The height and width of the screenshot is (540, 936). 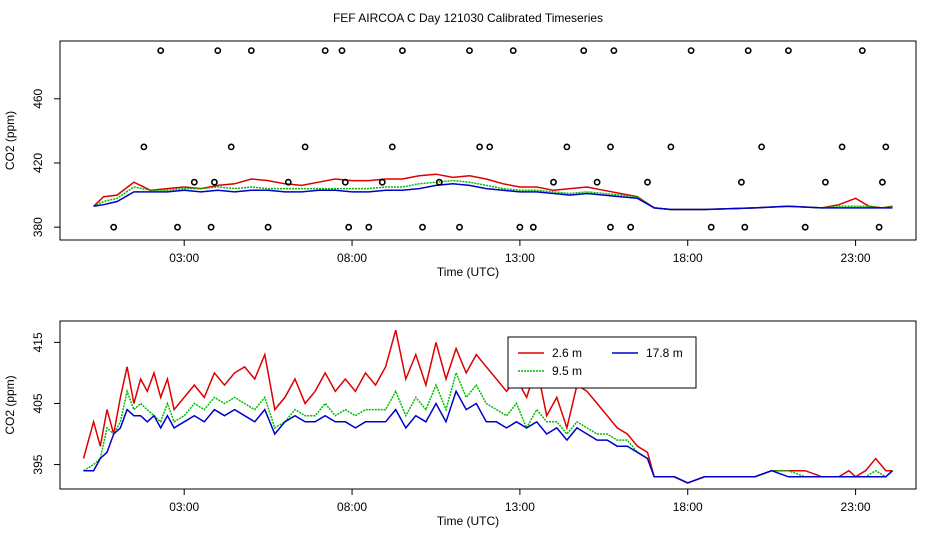 I want to click on y-tick-label: 415, so click(x=38, y=342).